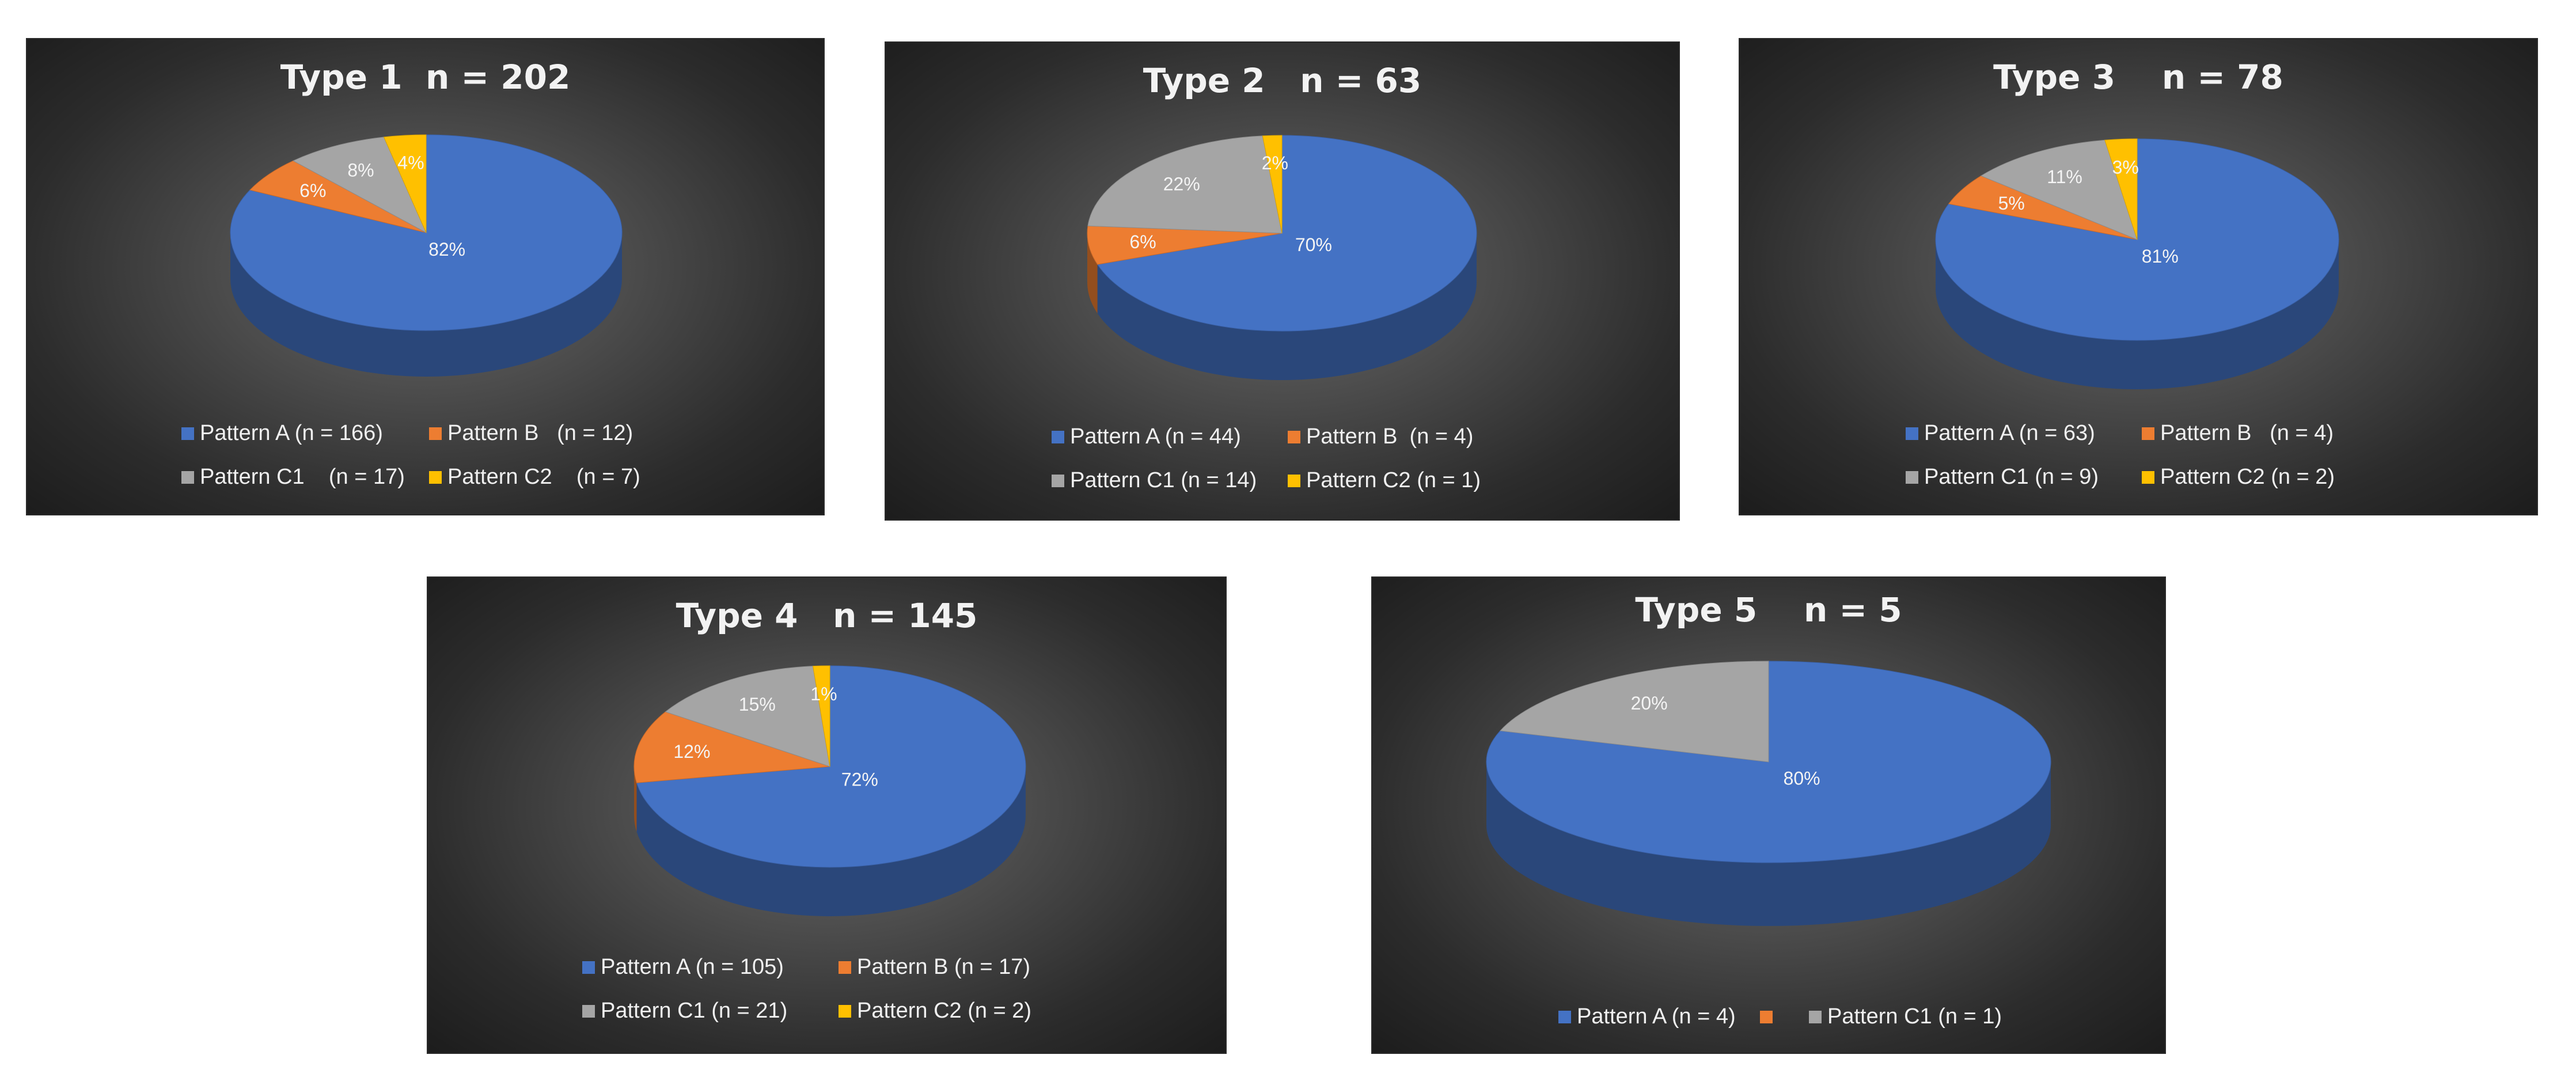 The width and height of the screenshot is (2576, 1085). What do you see at coordinates (1780, 1017) in the screenshot?
I see `legend: Pattern A (n = 4) Pattern C1 (n = 1)` at bounding box center [1780, 1017].